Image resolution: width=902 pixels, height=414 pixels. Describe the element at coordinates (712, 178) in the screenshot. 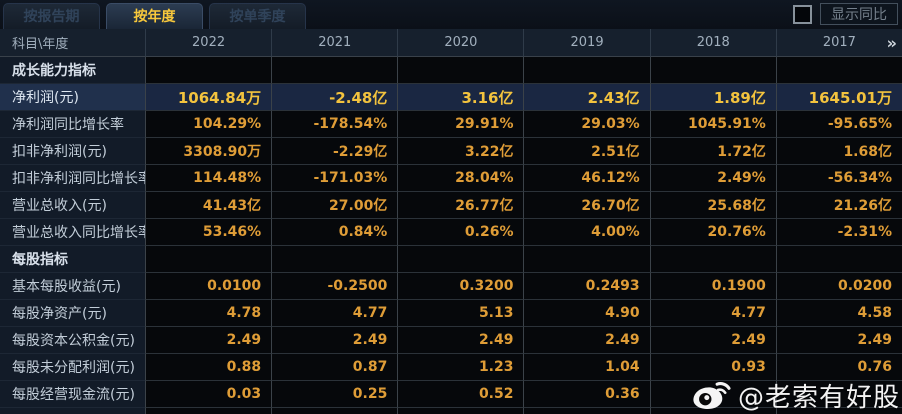

I see `value-cell: 2.49%` at that location.